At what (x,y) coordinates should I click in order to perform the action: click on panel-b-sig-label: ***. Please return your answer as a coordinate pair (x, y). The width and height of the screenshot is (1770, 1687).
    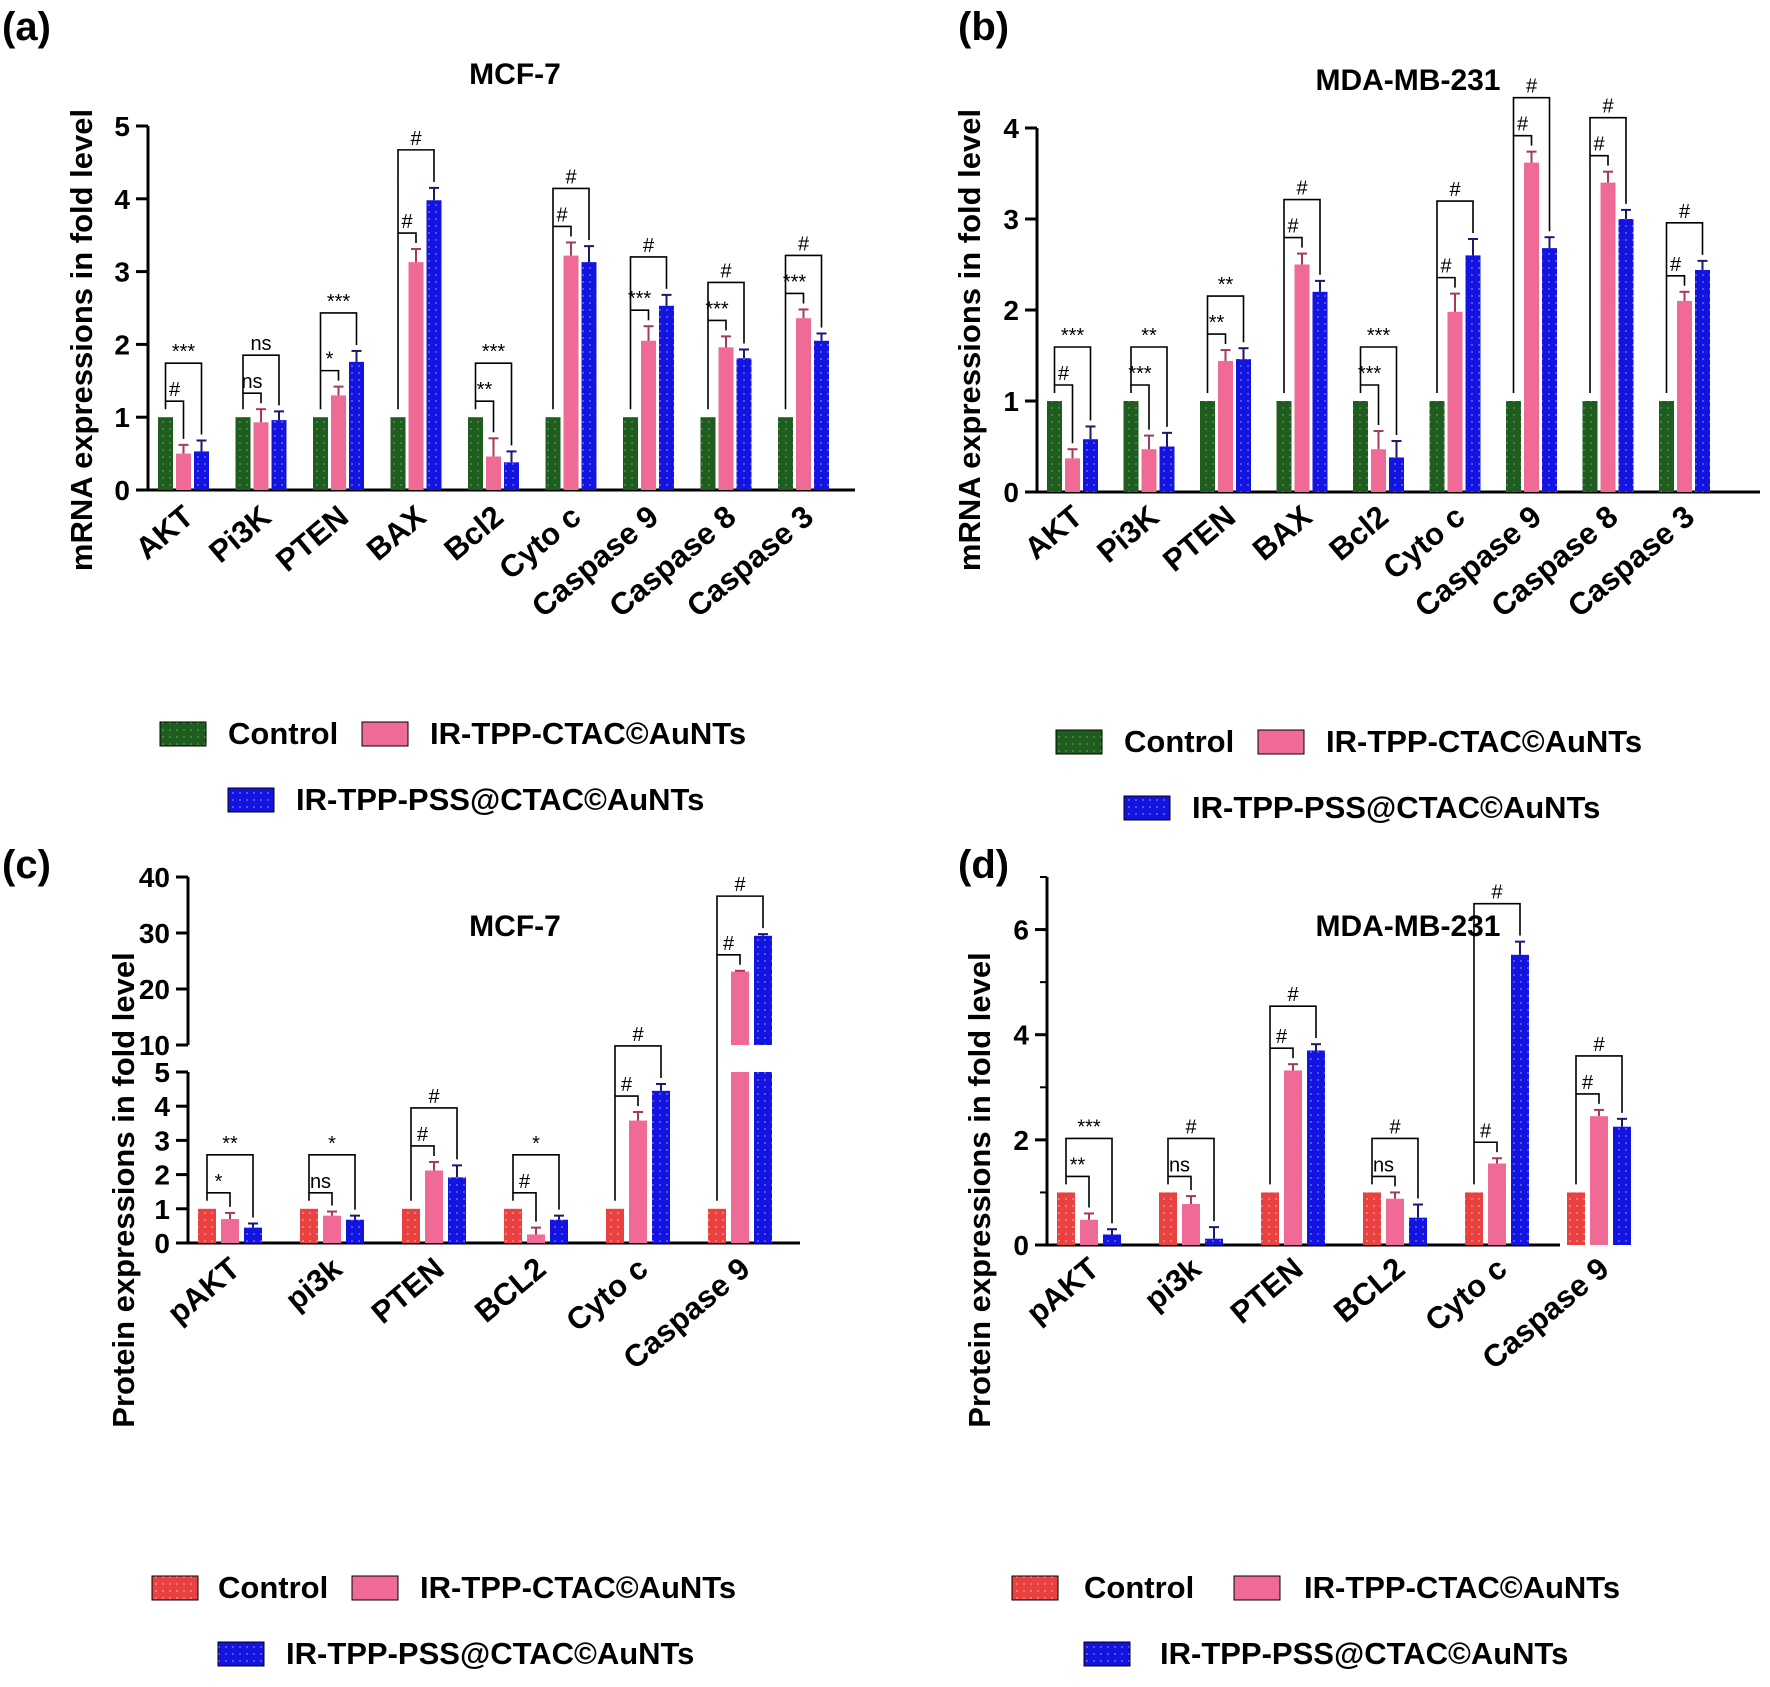
    Looking at the image, I should click on (1140, 374).